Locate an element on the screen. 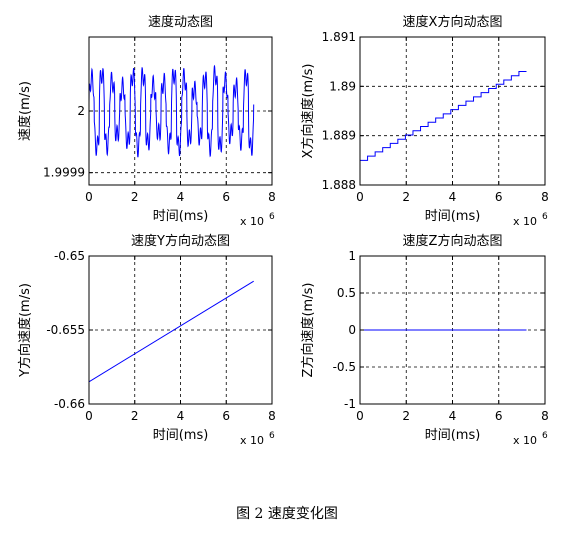 The image size is (574, 533). chart-title: 速度Z方向动态图 is located at coordinates (453, 241).